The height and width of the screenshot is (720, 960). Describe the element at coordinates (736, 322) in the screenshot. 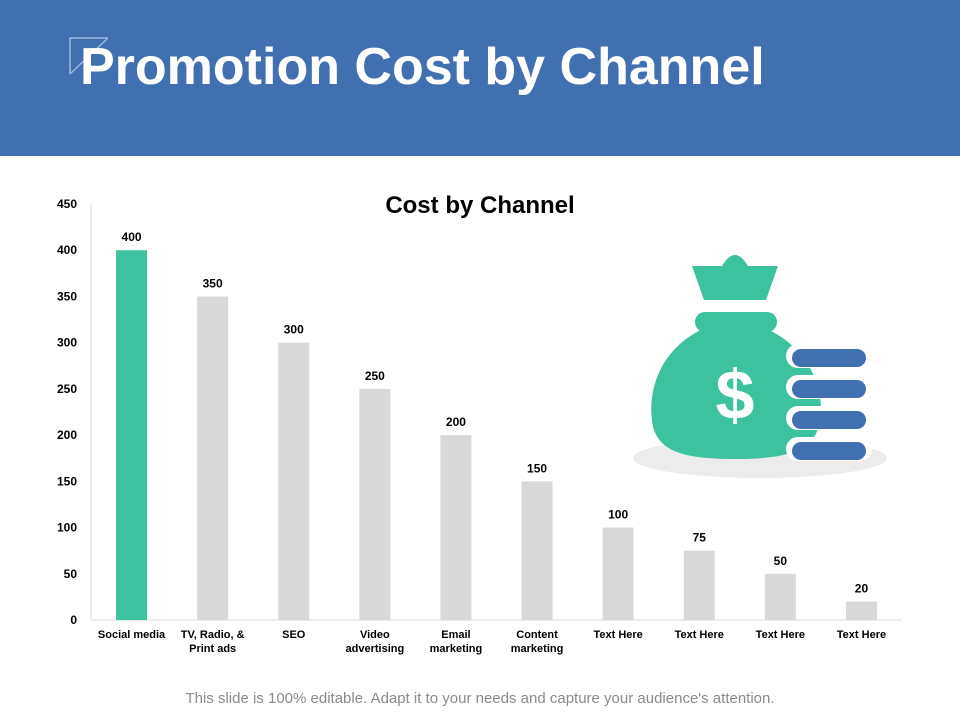

I see `money-bag-neck` at that location.